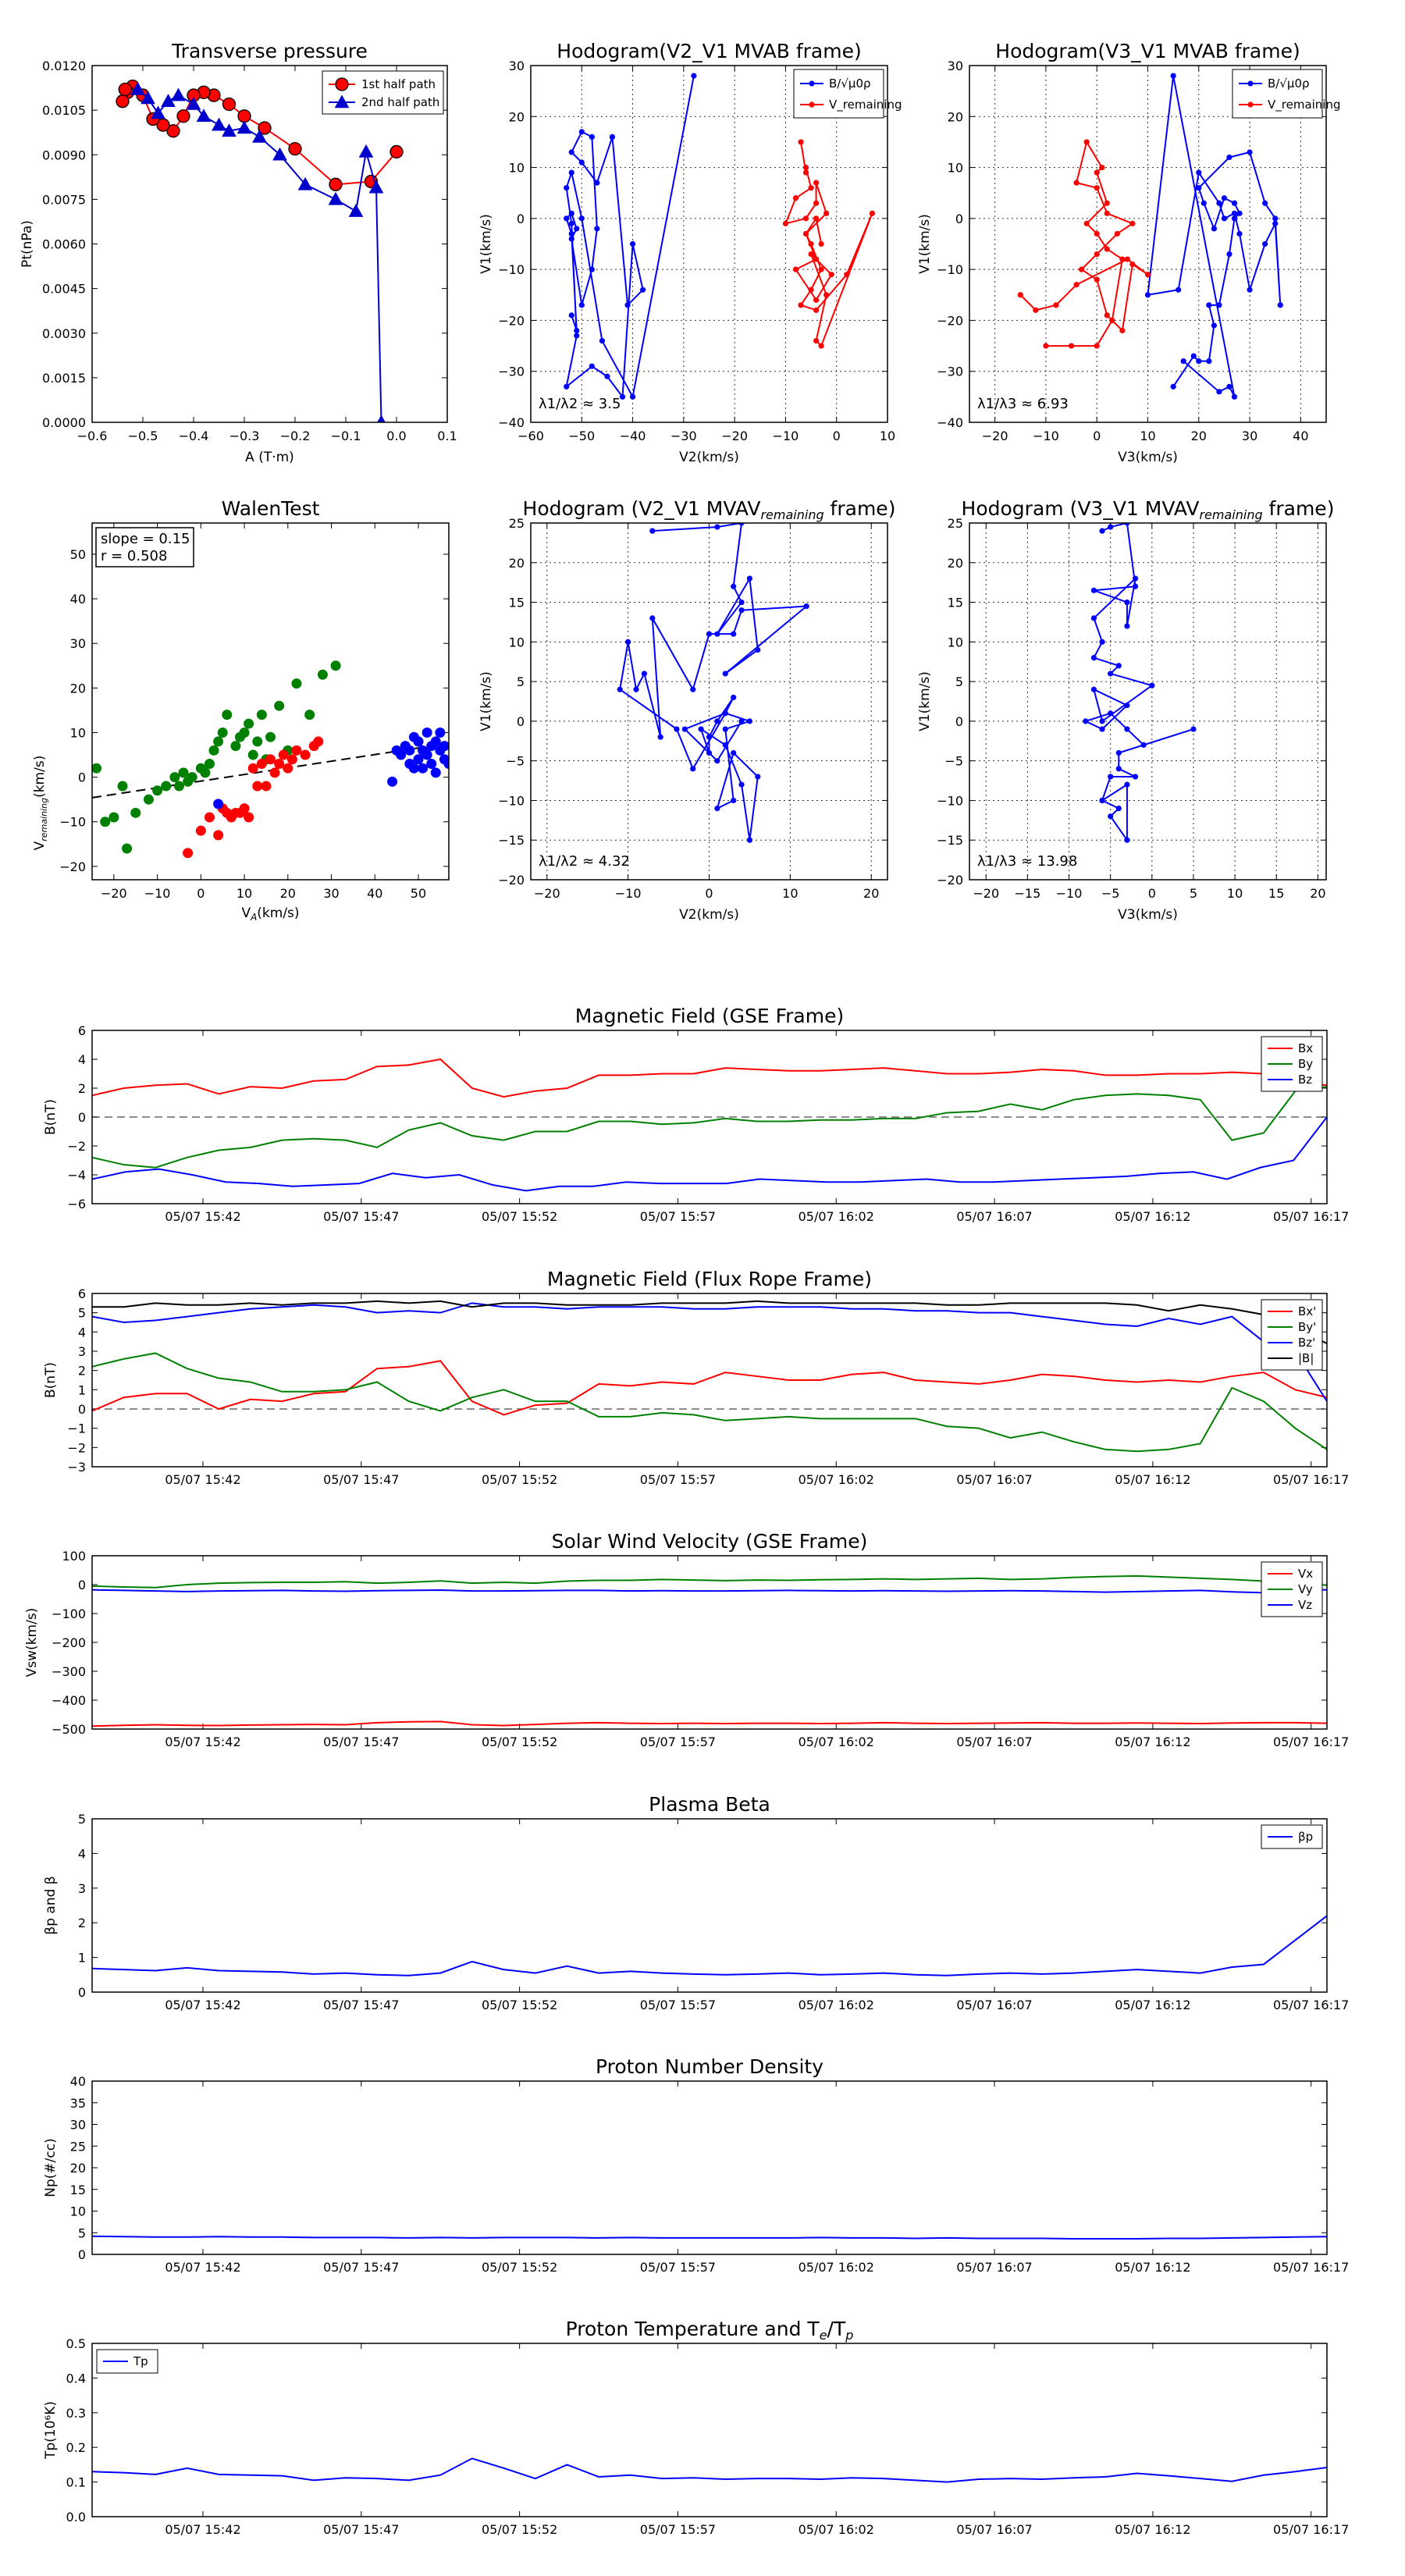 The width and height of the screenshot is (1405, 2576). I want to click on label-part: (km/s), so click(40, 777).